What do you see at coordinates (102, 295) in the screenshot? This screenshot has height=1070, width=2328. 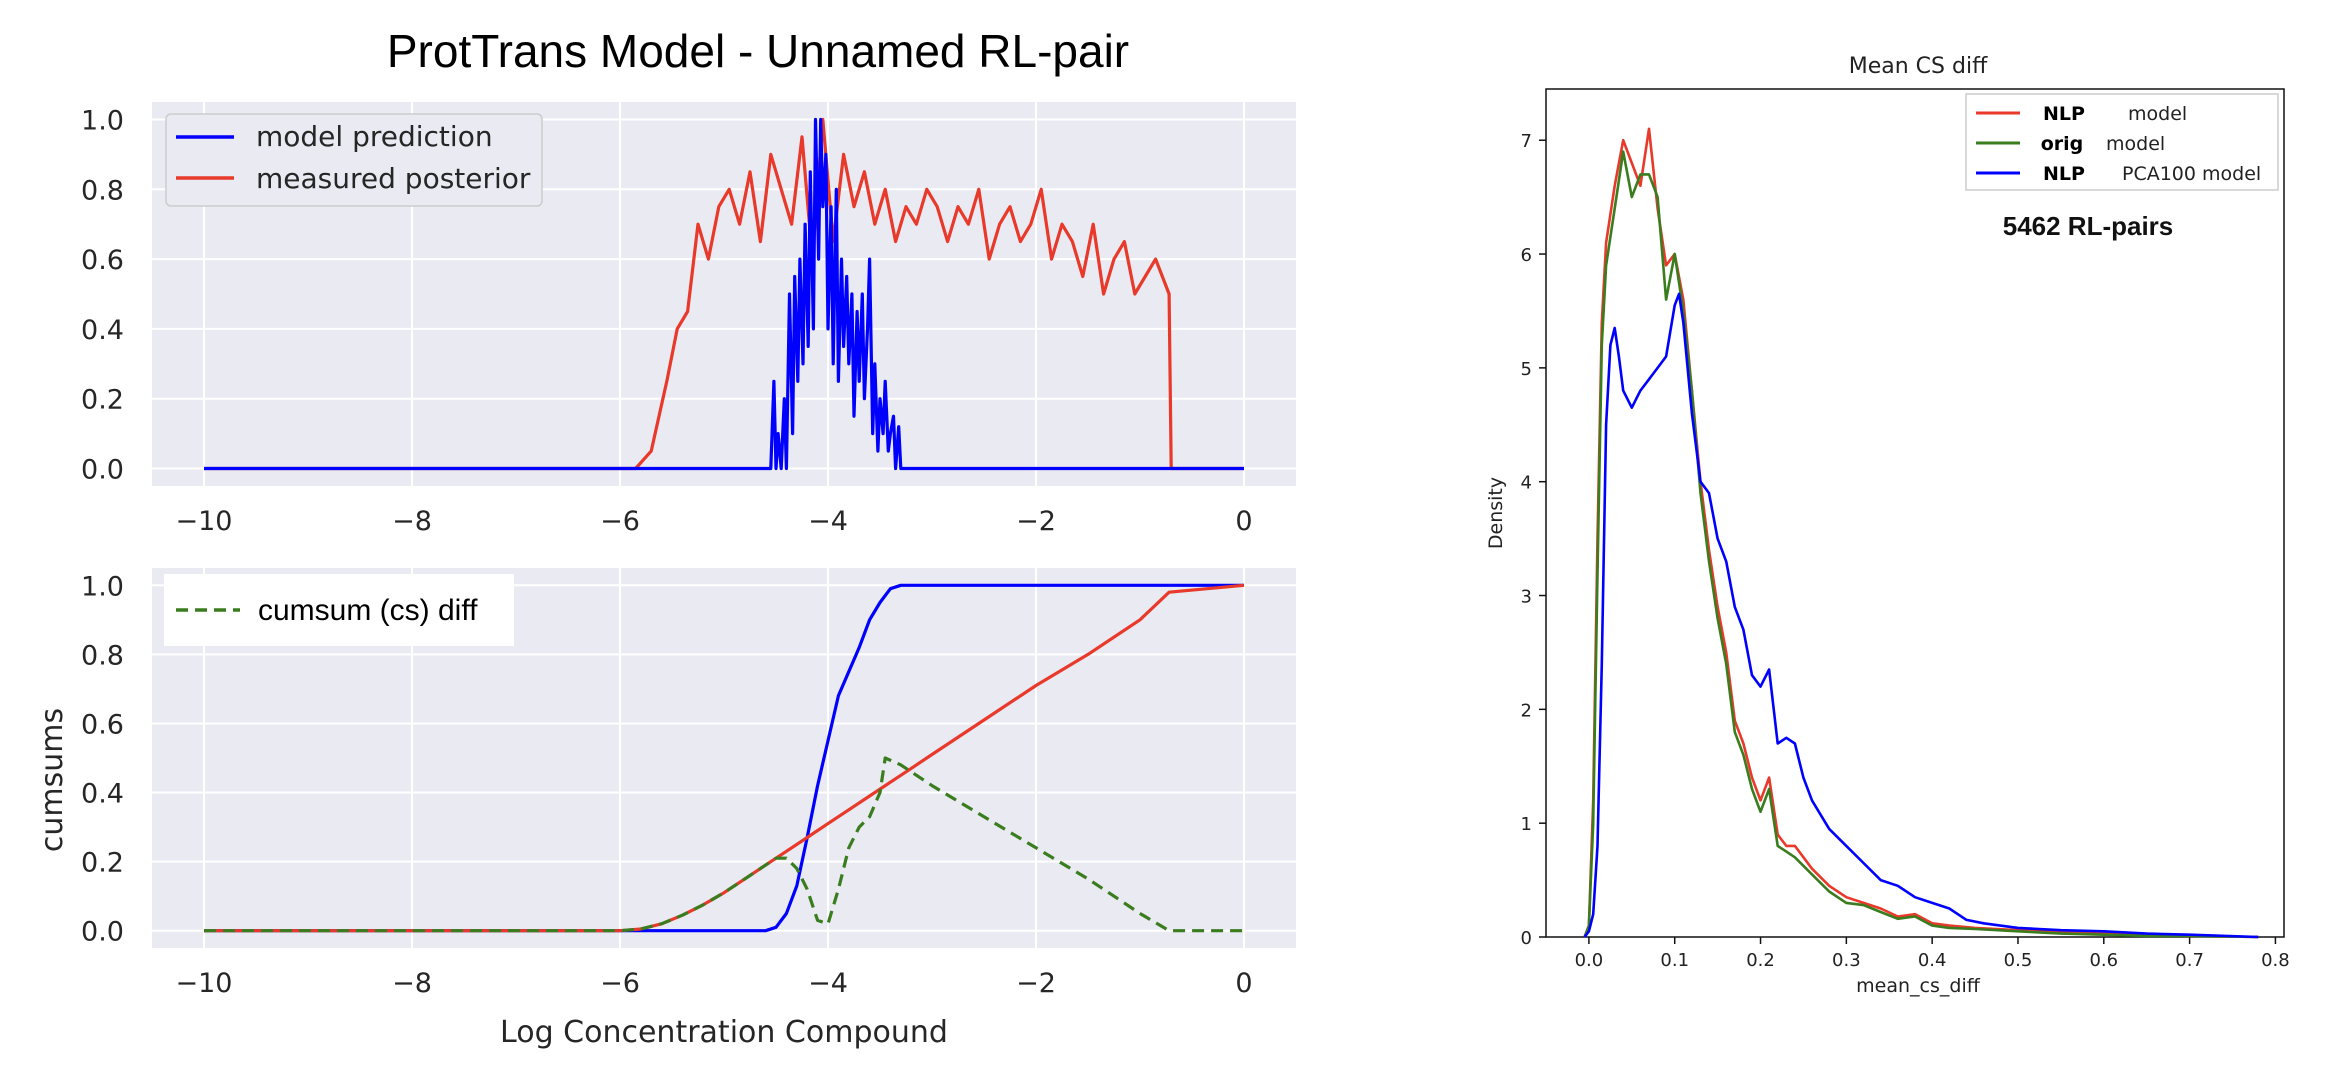 I see `top-y-tick-labels: 0.0 0.2 0.4 0.6 0.8 1.0` at bounding box center [102, 295].